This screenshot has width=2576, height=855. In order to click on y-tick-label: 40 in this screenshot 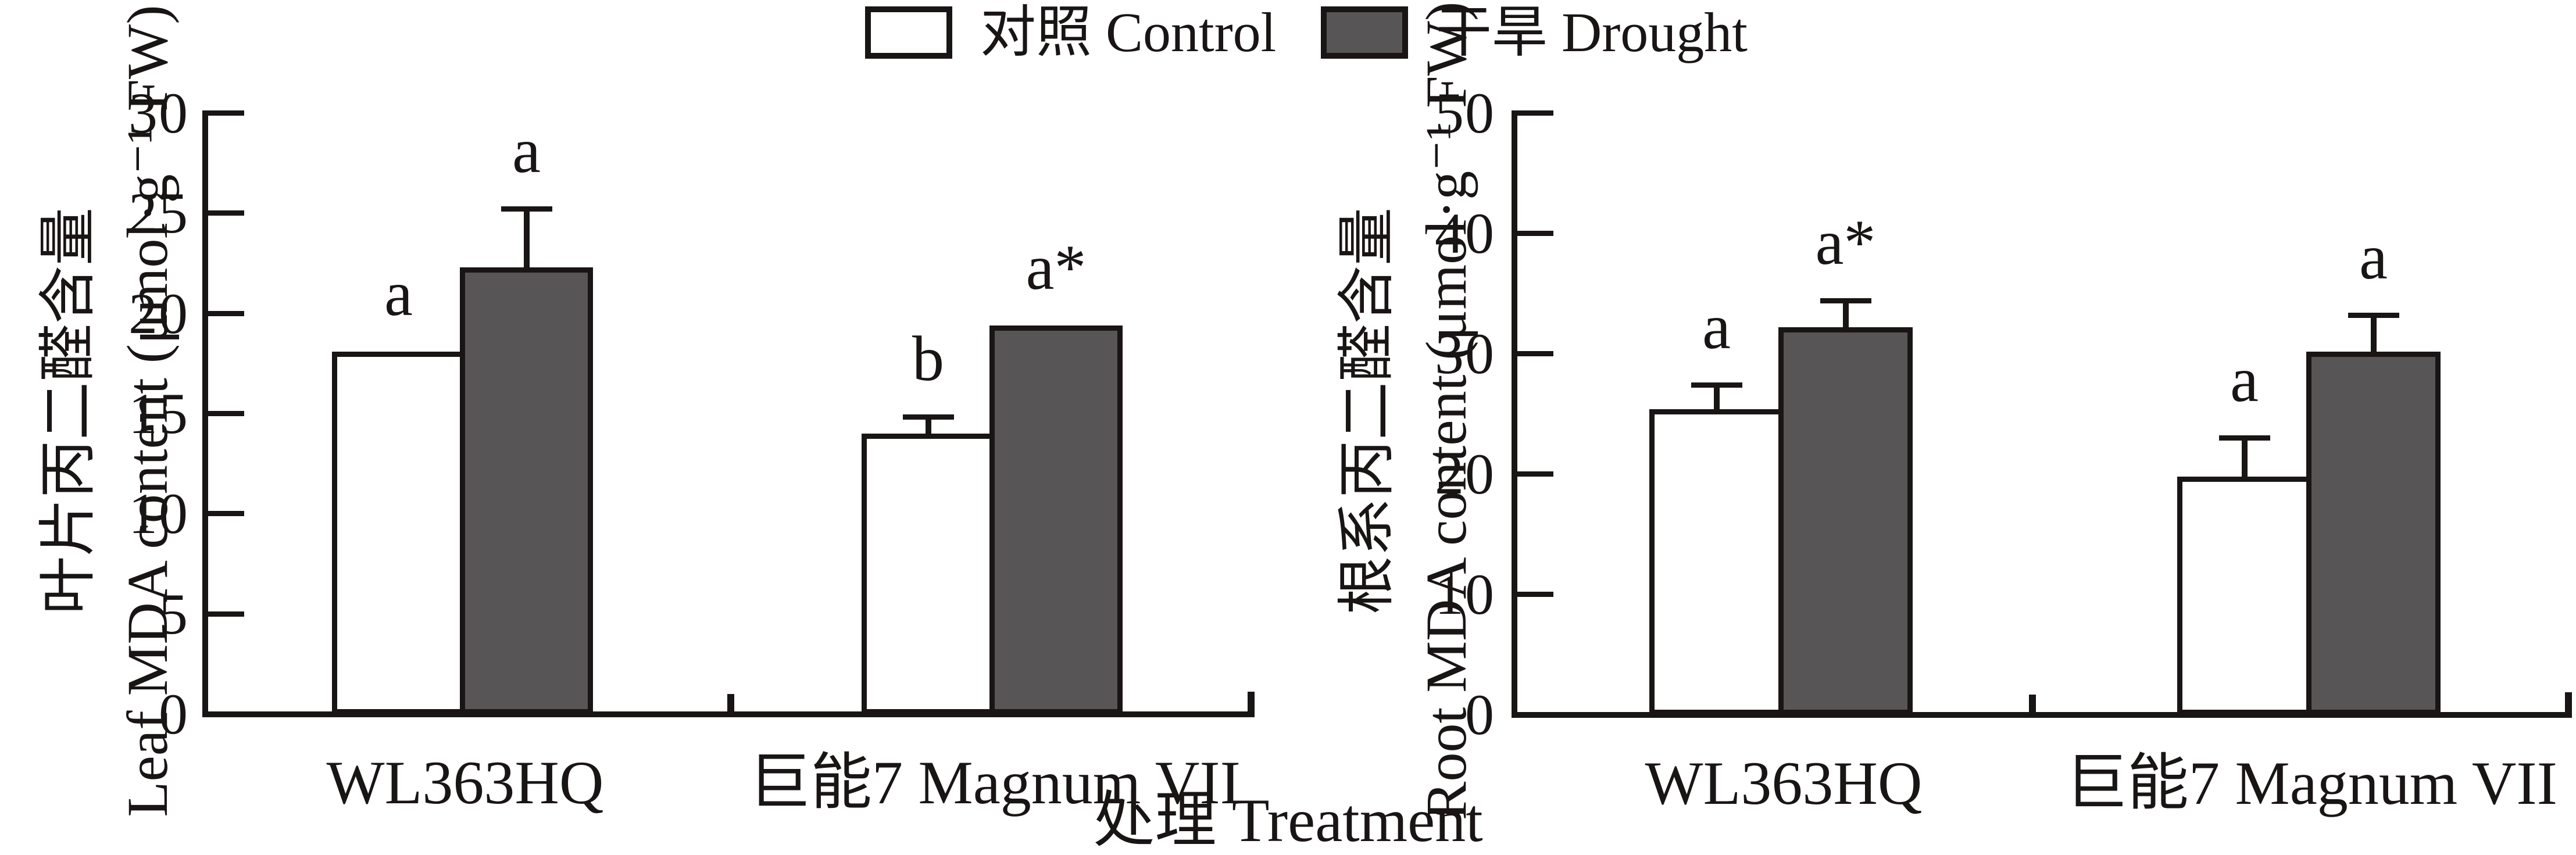, I will do `click(1465, 233)`.